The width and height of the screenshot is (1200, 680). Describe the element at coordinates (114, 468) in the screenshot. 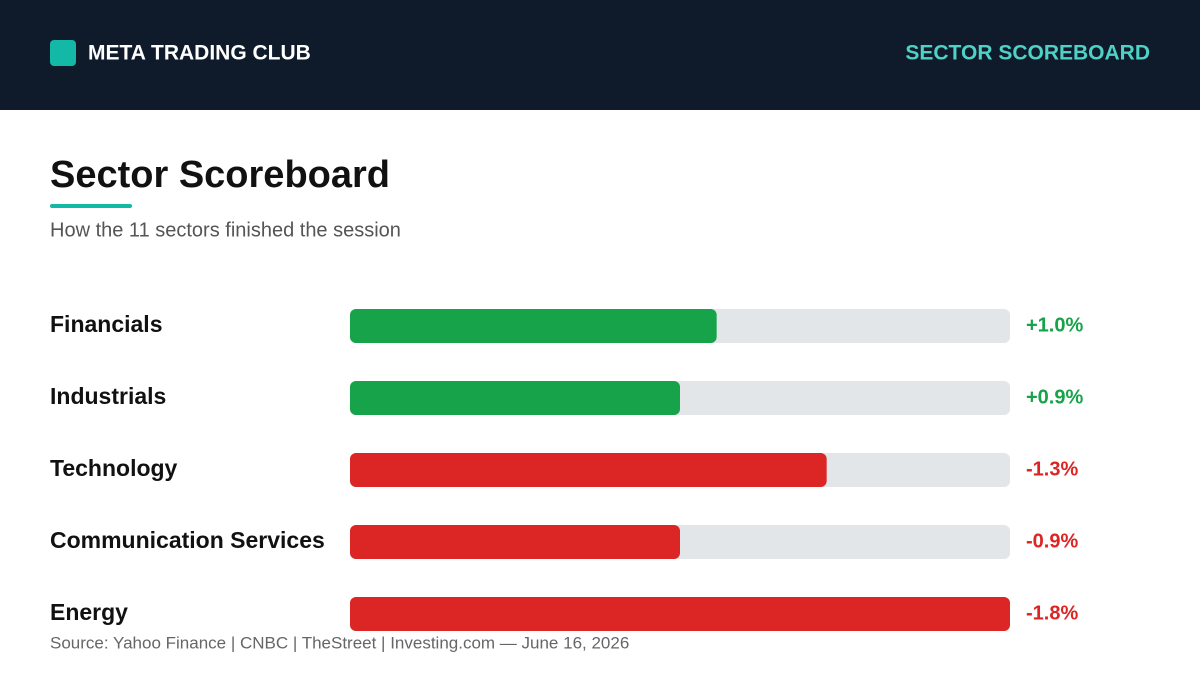

I see `category-label: Technology` at that location.